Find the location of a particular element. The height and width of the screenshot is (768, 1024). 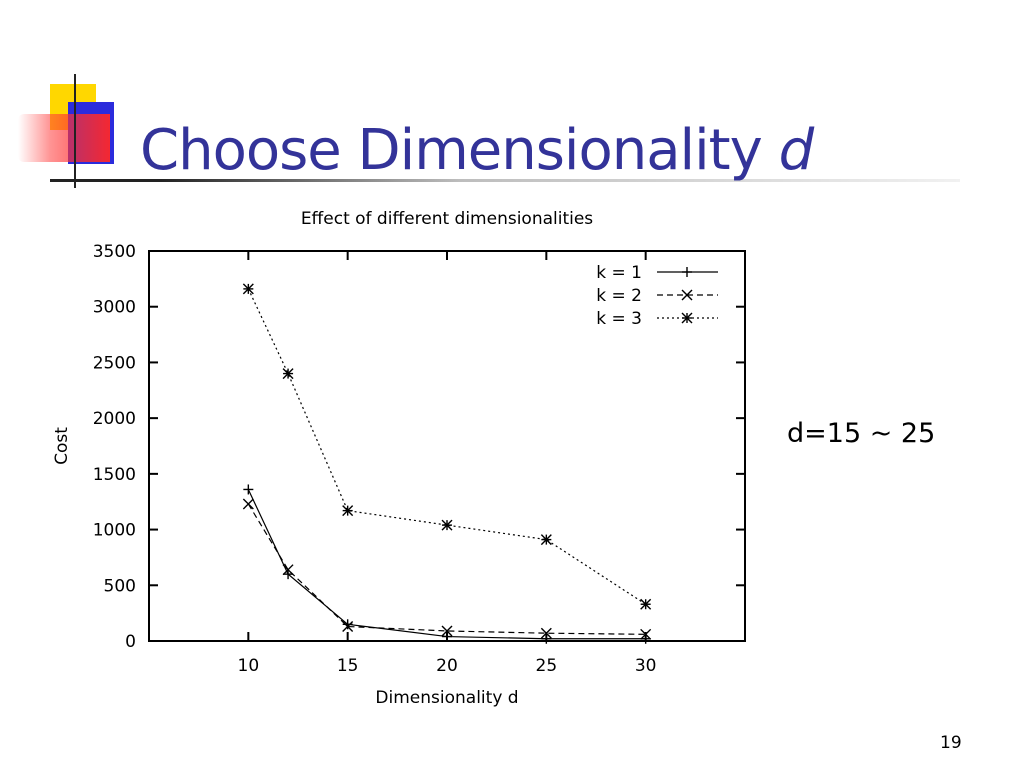

series-line-k1 is located at coordinates (446, 564).